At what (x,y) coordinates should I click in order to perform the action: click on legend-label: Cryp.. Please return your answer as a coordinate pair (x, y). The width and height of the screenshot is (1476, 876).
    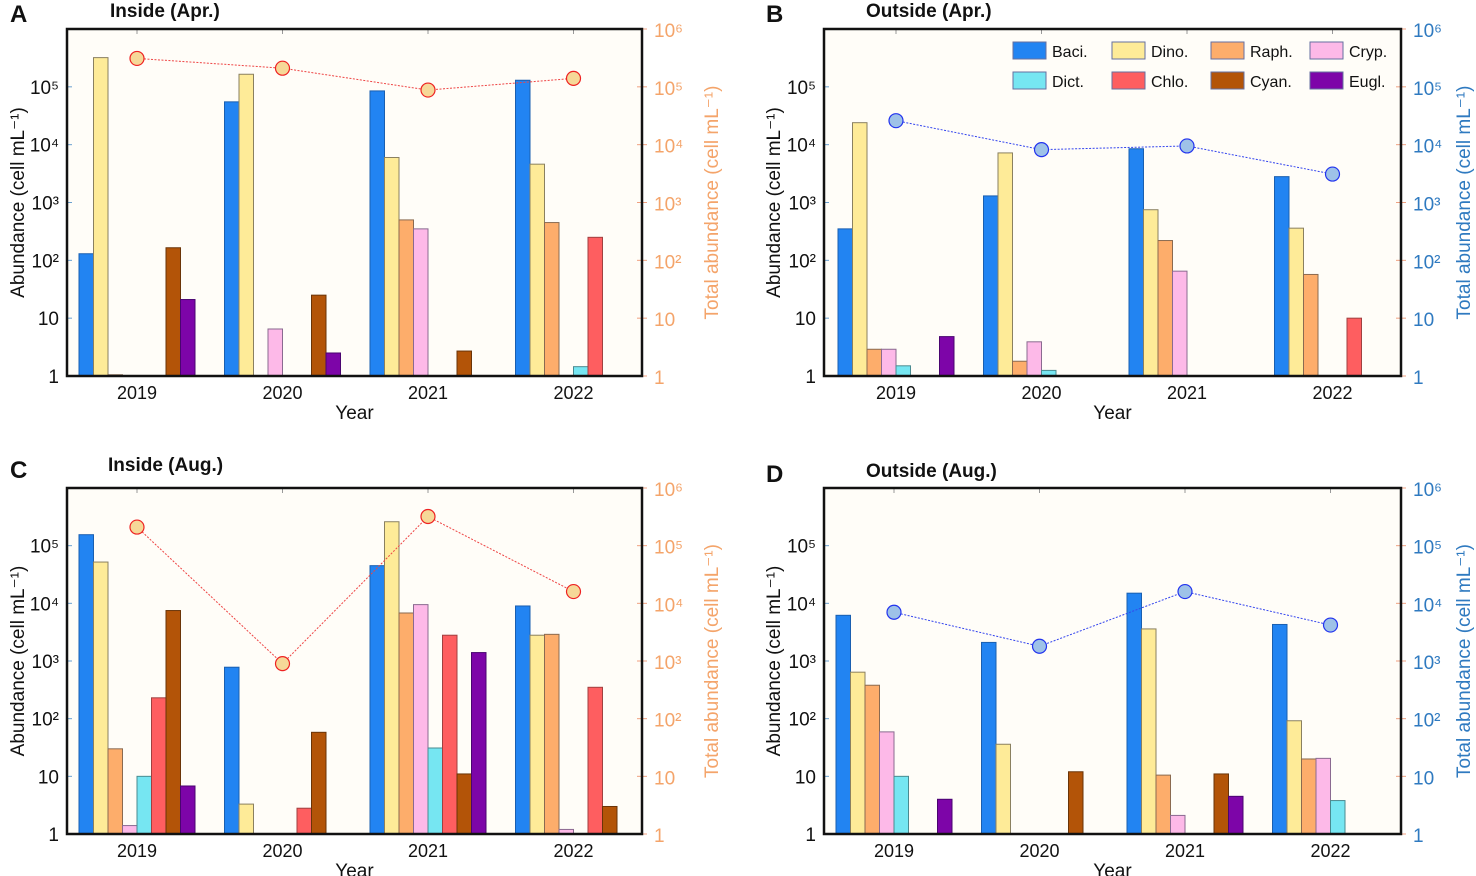
    Looking at the image, I should click on (1368, 52).